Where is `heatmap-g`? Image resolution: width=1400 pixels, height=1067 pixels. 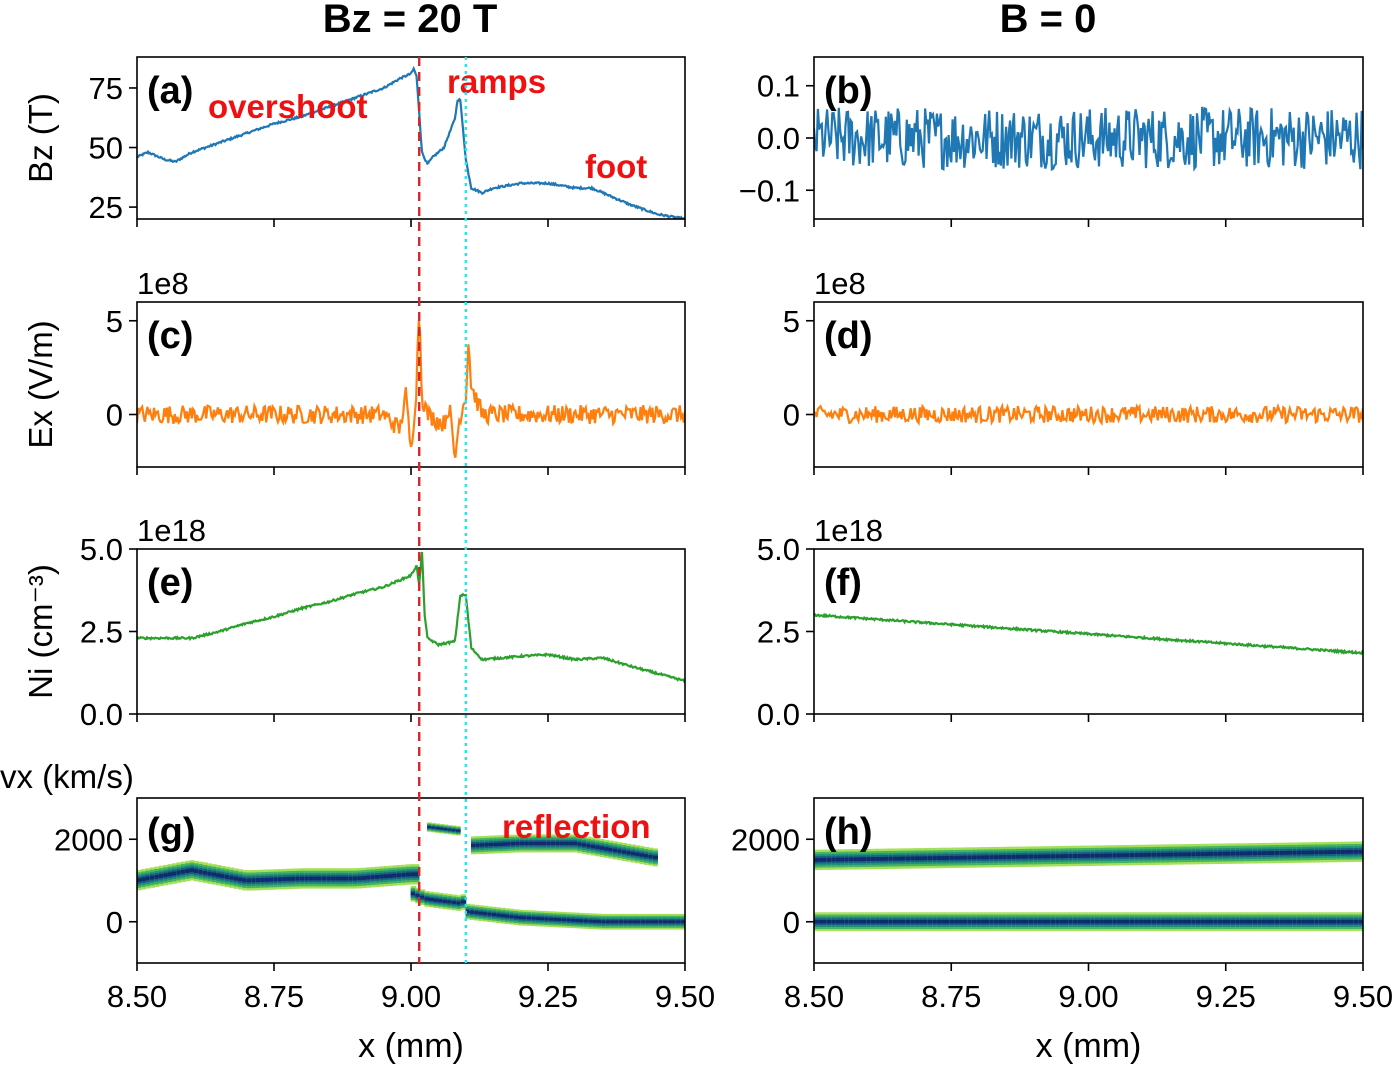 heatmap-g is located at coordinates (411, 876).